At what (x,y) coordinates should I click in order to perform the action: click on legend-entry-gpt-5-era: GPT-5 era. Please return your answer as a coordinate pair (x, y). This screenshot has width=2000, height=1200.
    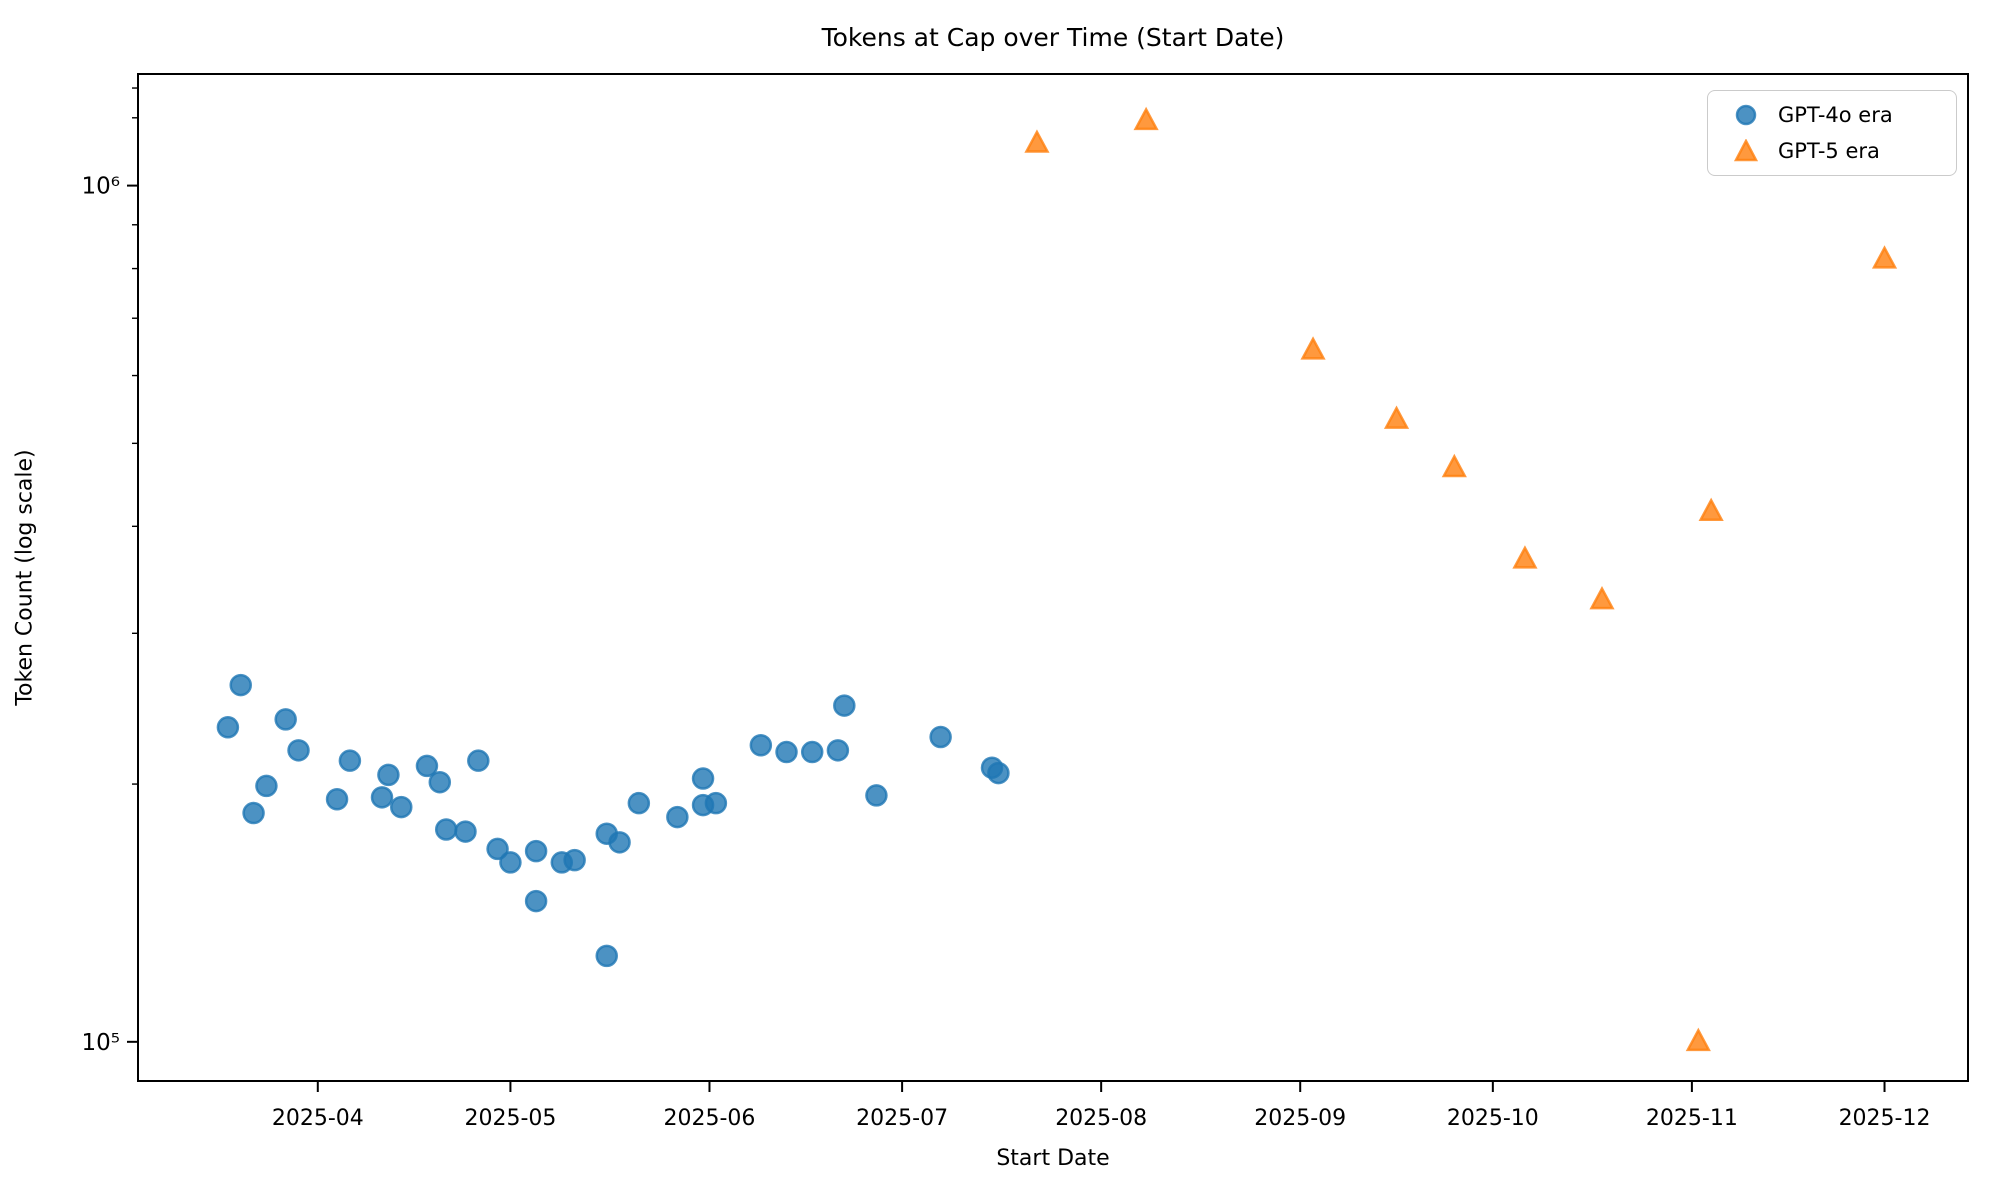
    Looking at the image, I should click on (1833, 151).